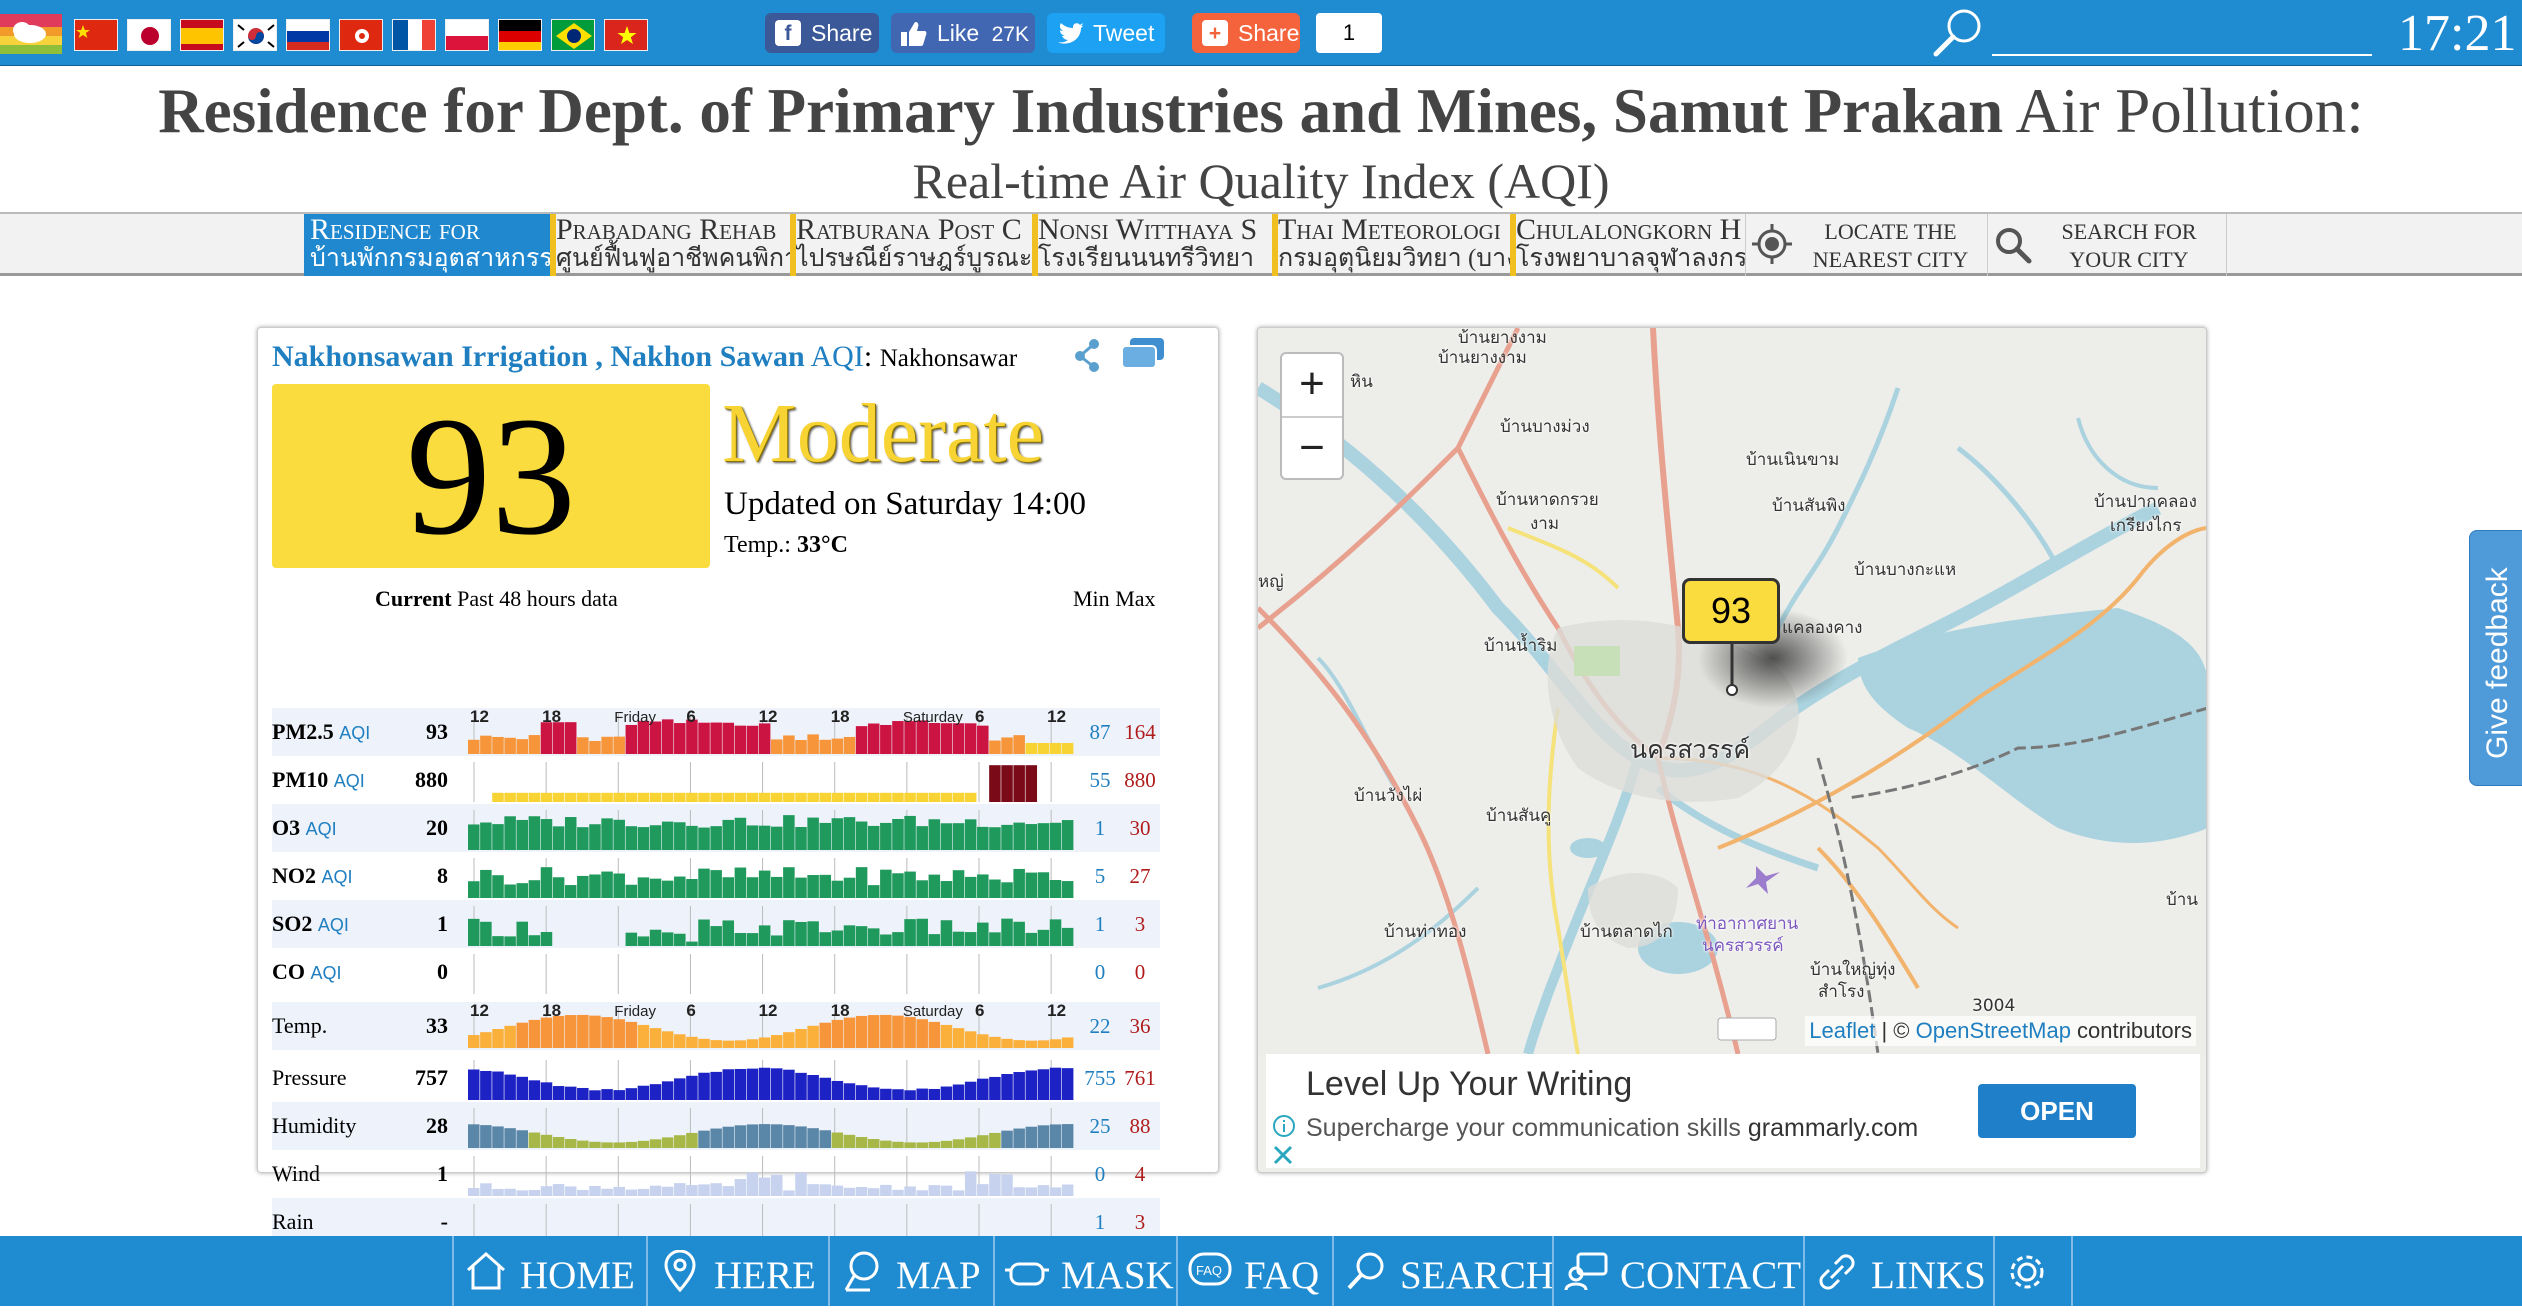  I want to click on facebook-icon: f, so click(788, 33).